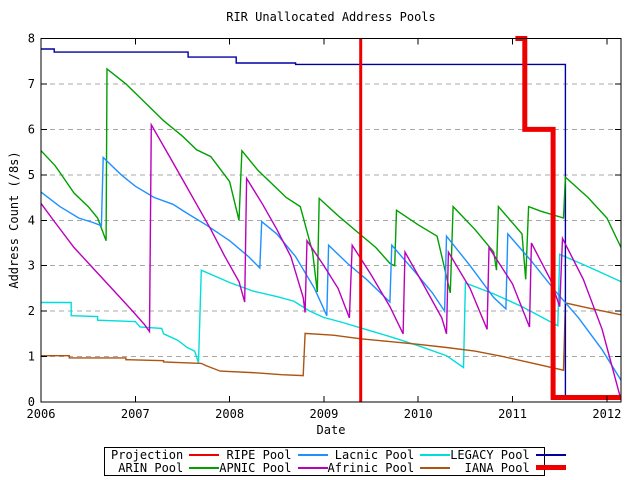  I want to click on x-tick-label: 2007, so click(135, 414).